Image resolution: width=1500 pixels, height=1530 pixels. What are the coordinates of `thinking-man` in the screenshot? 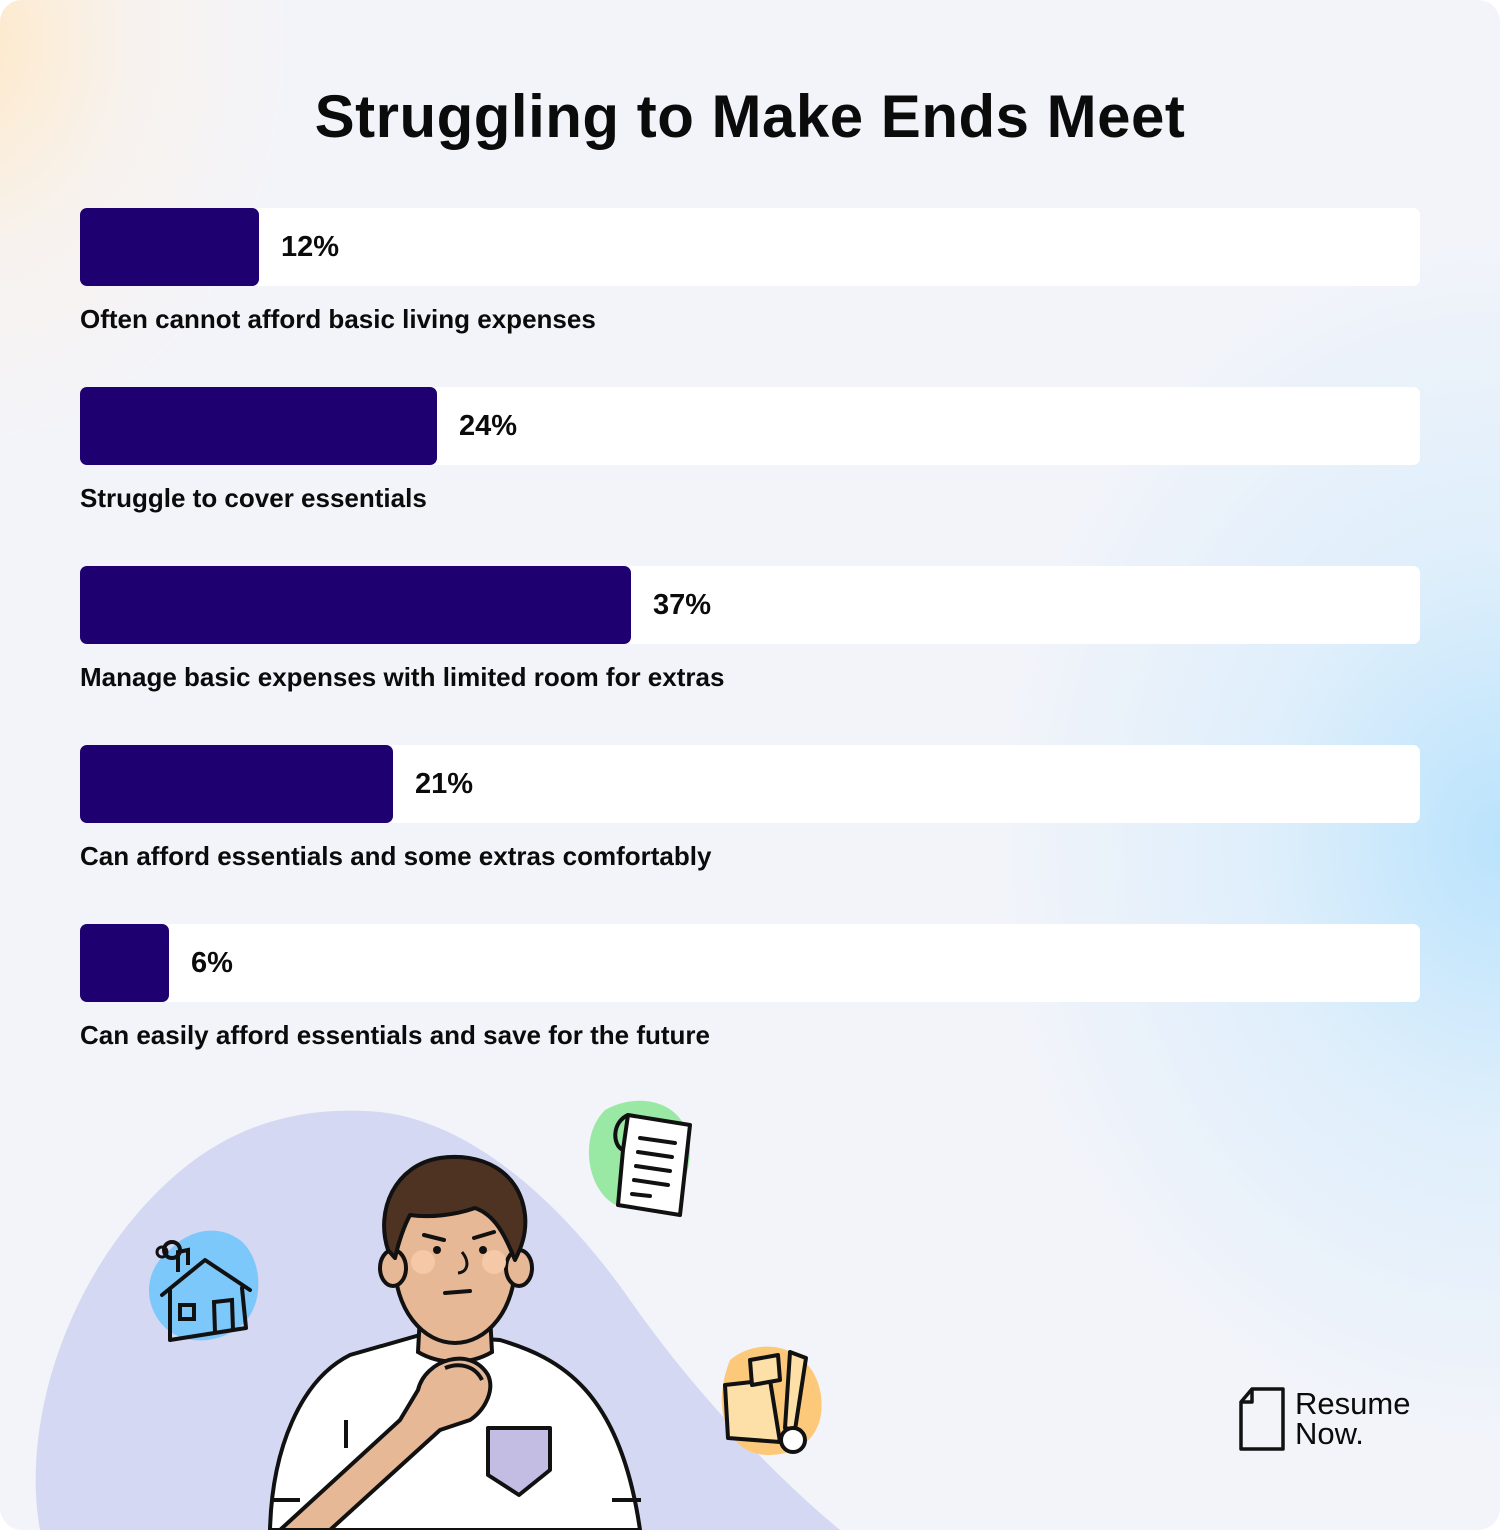 It's located at (455, 1342).